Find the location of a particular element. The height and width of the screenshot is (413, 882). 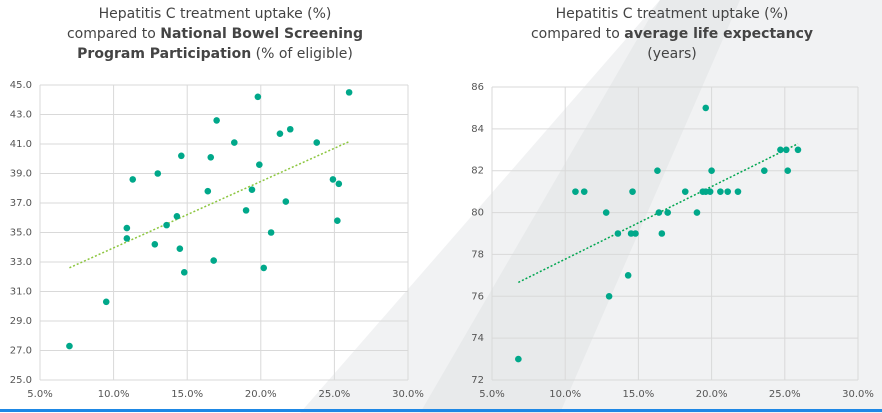

title-part: (% of eligible) is located at coordinates (302, 54).